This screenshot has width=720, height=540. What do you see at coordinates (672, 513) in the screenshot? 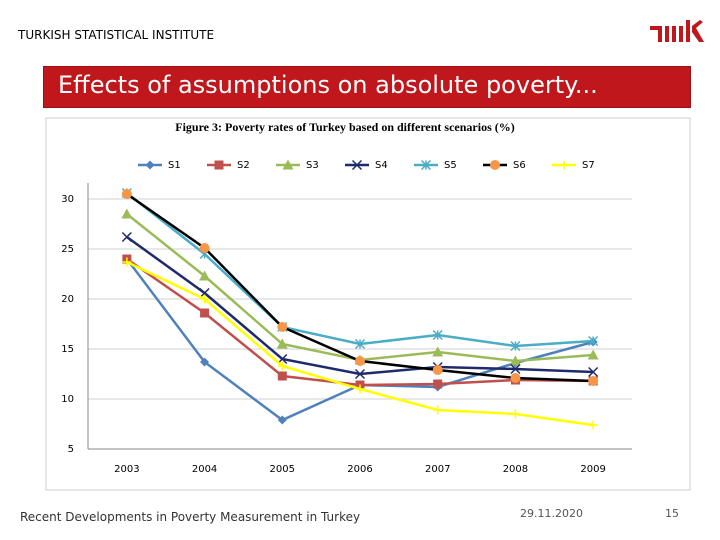
I see `page-number: 15` at bounding box center [672, 513].